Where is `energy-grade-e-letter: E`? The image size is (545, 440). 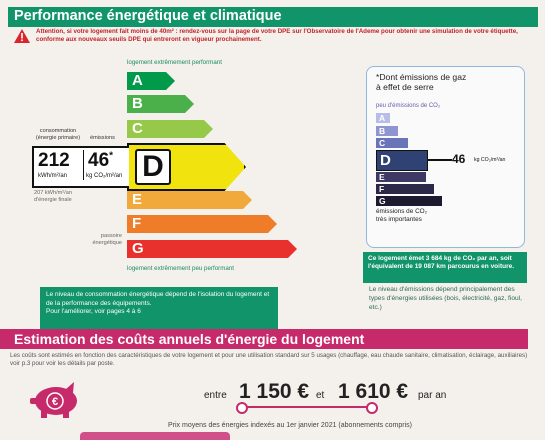
energy-grade-e-letter: E is located at coordinates (137, 199).